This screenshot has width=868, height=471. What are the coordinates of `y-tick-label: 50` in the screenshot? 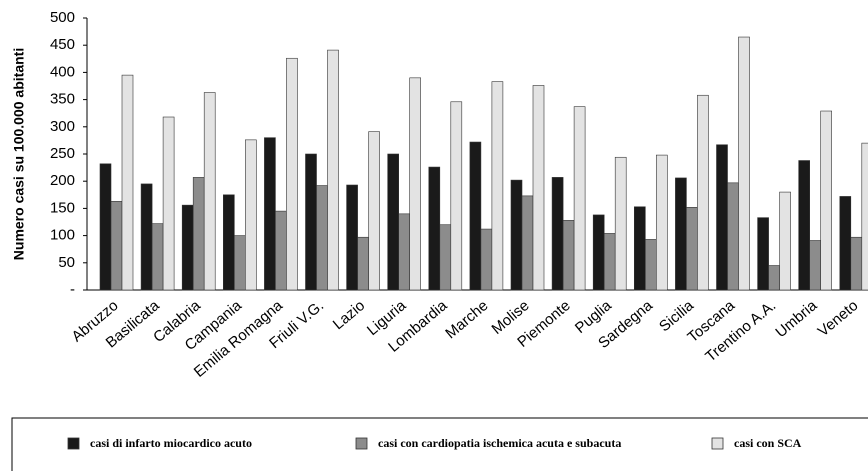 It's located at (66, 262).